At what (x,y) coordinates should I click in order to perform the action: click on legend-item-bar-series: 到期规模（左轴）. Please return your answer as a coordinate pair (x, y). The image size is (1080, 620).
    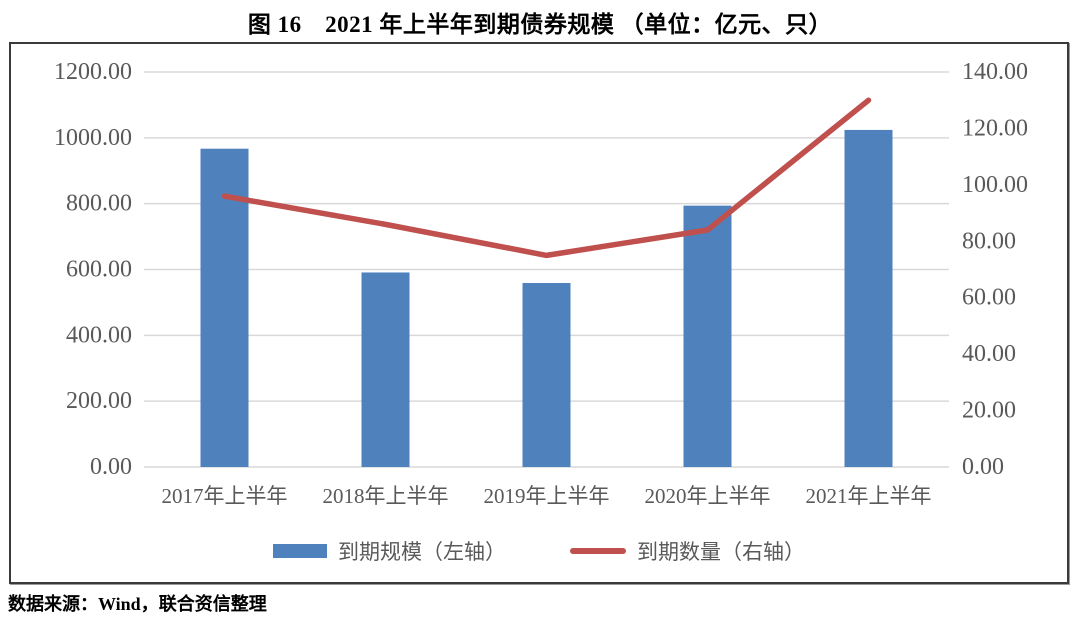
    Looking at the image, I should click on (389, 551).